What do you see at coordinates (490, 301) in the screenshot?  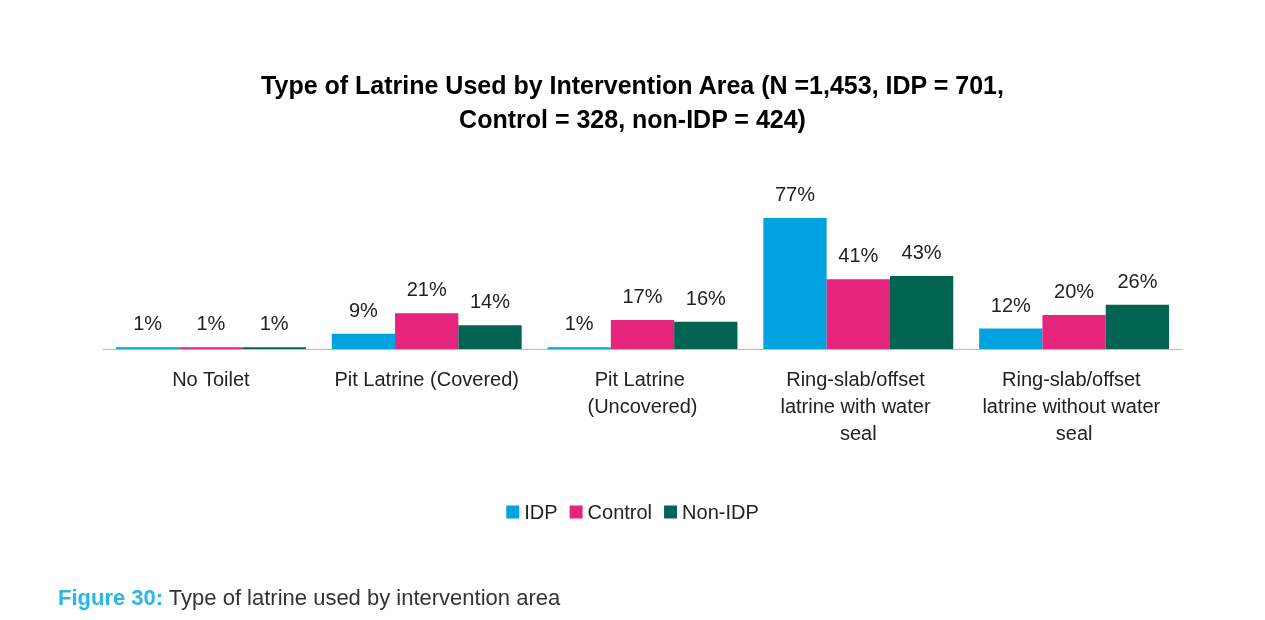 I see `data-label: 14%` at bounding box center [490, 301].